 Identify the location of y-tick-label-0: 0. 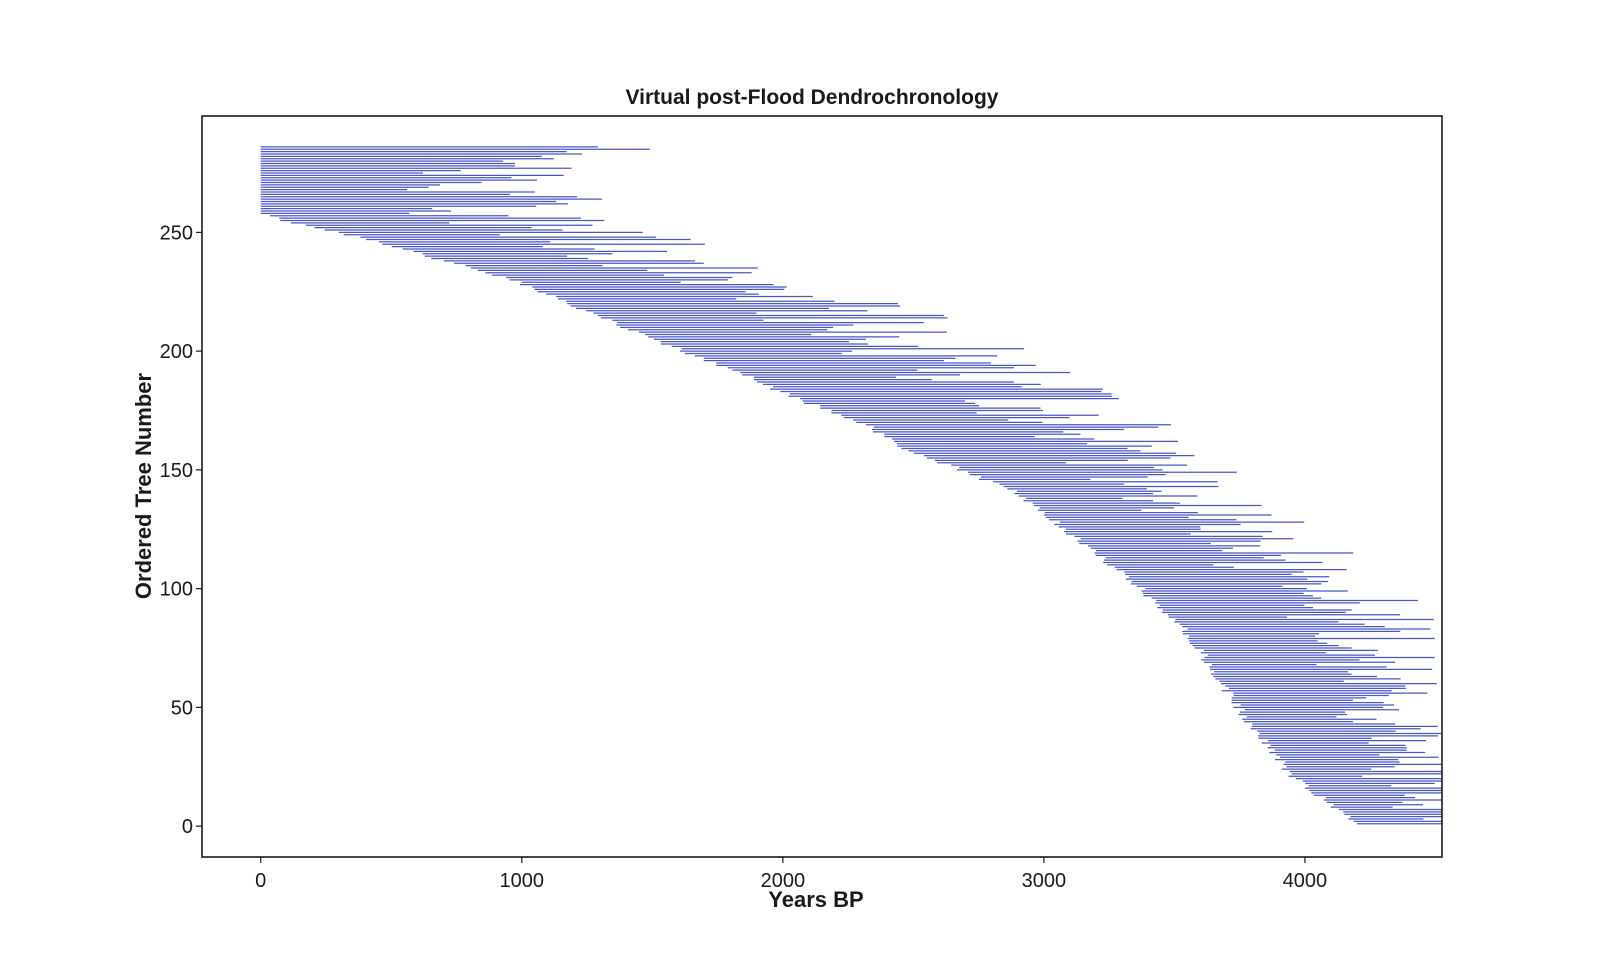
(187, 827).